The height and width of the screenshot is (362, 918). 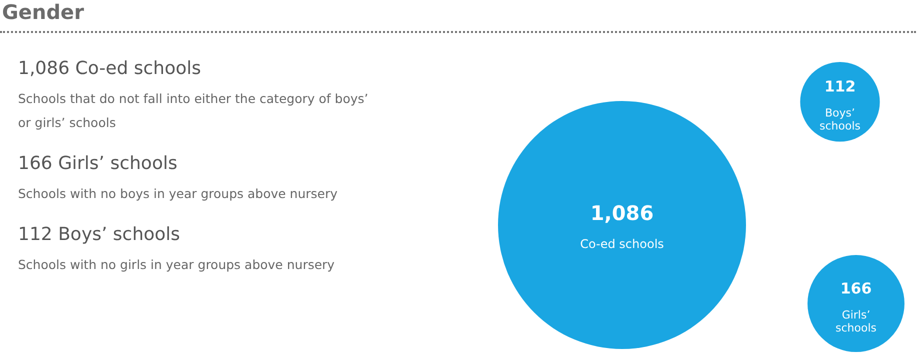 What do you see at coordinates (110, 68) in the screenshot?
I see `text: 1,086 Co-ed schools` at bounding box center [110, 68].